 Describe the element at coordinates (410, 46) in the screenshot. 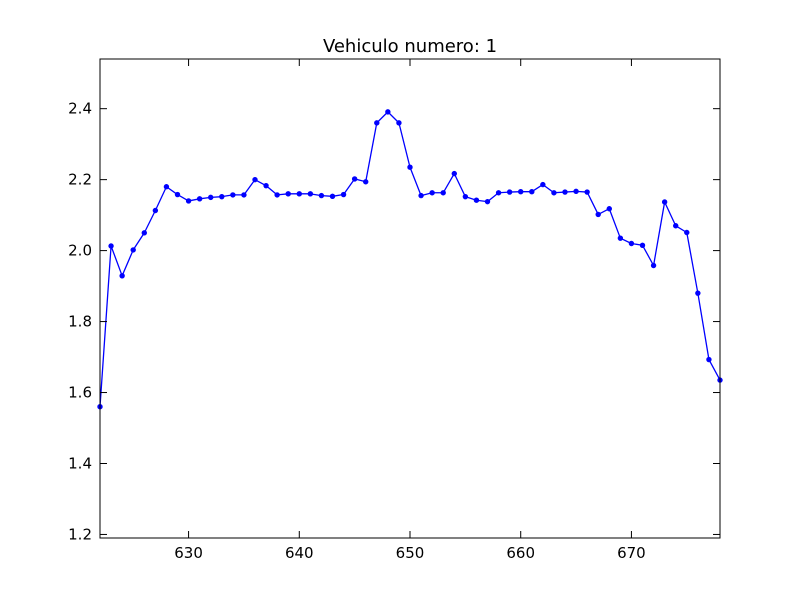

I see `chart-title: Vehiculo numero: 1` at that location.